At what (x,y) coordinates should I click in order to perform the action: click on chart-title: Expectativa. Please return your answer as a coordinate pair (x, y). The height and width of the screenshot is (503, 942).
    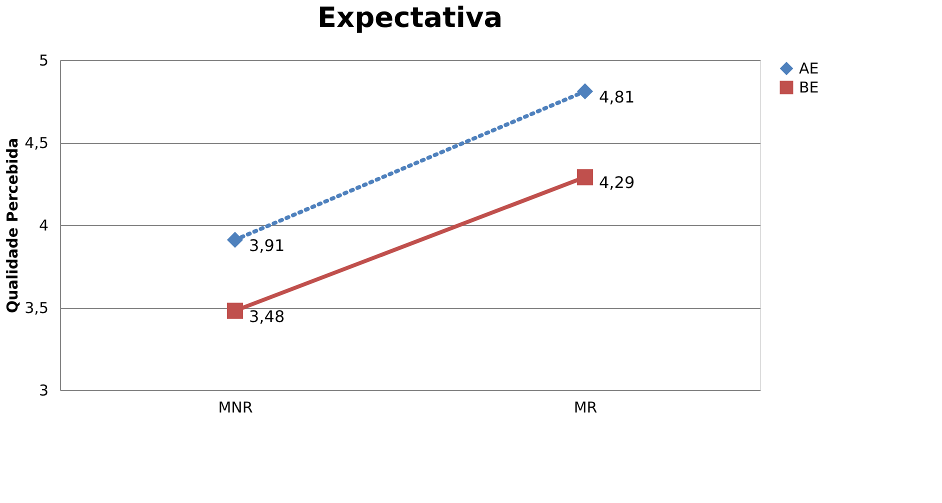
    Looking at the image, I should click on (410, 17).